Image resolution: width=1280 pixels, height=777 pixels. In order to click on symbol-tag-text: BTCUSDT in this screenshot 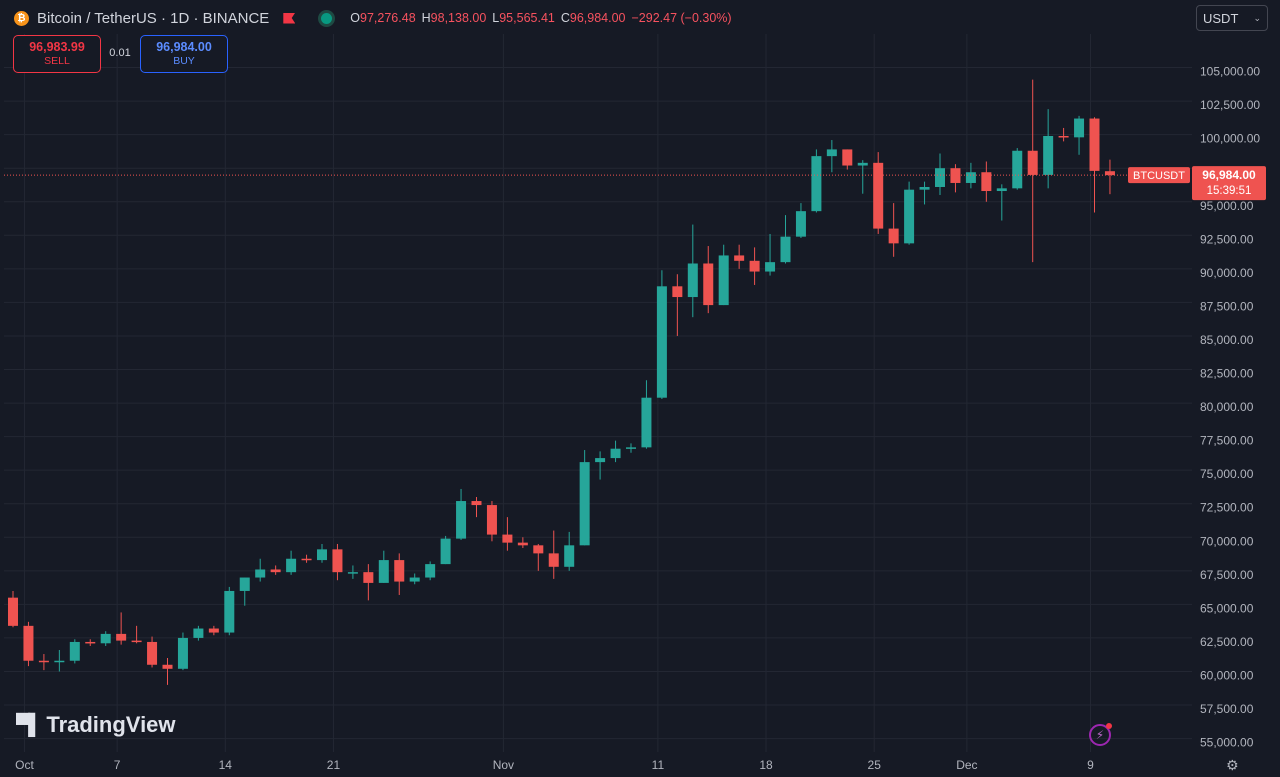, I will do `click(1159, 176)`.